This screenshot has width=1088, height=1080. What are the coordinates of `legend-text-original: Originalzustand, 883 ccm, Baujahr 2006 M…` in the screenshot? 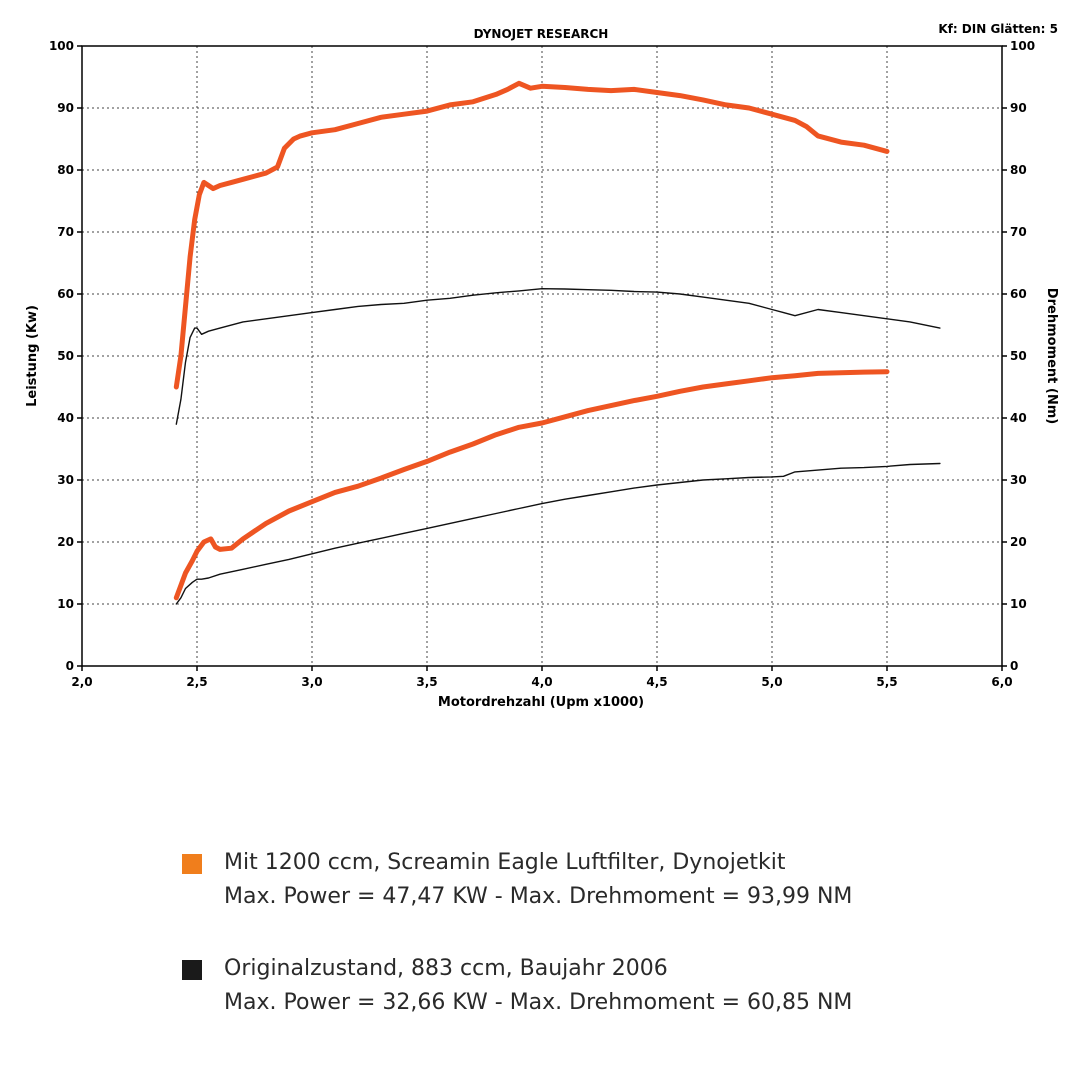 It's located at (538, 986).